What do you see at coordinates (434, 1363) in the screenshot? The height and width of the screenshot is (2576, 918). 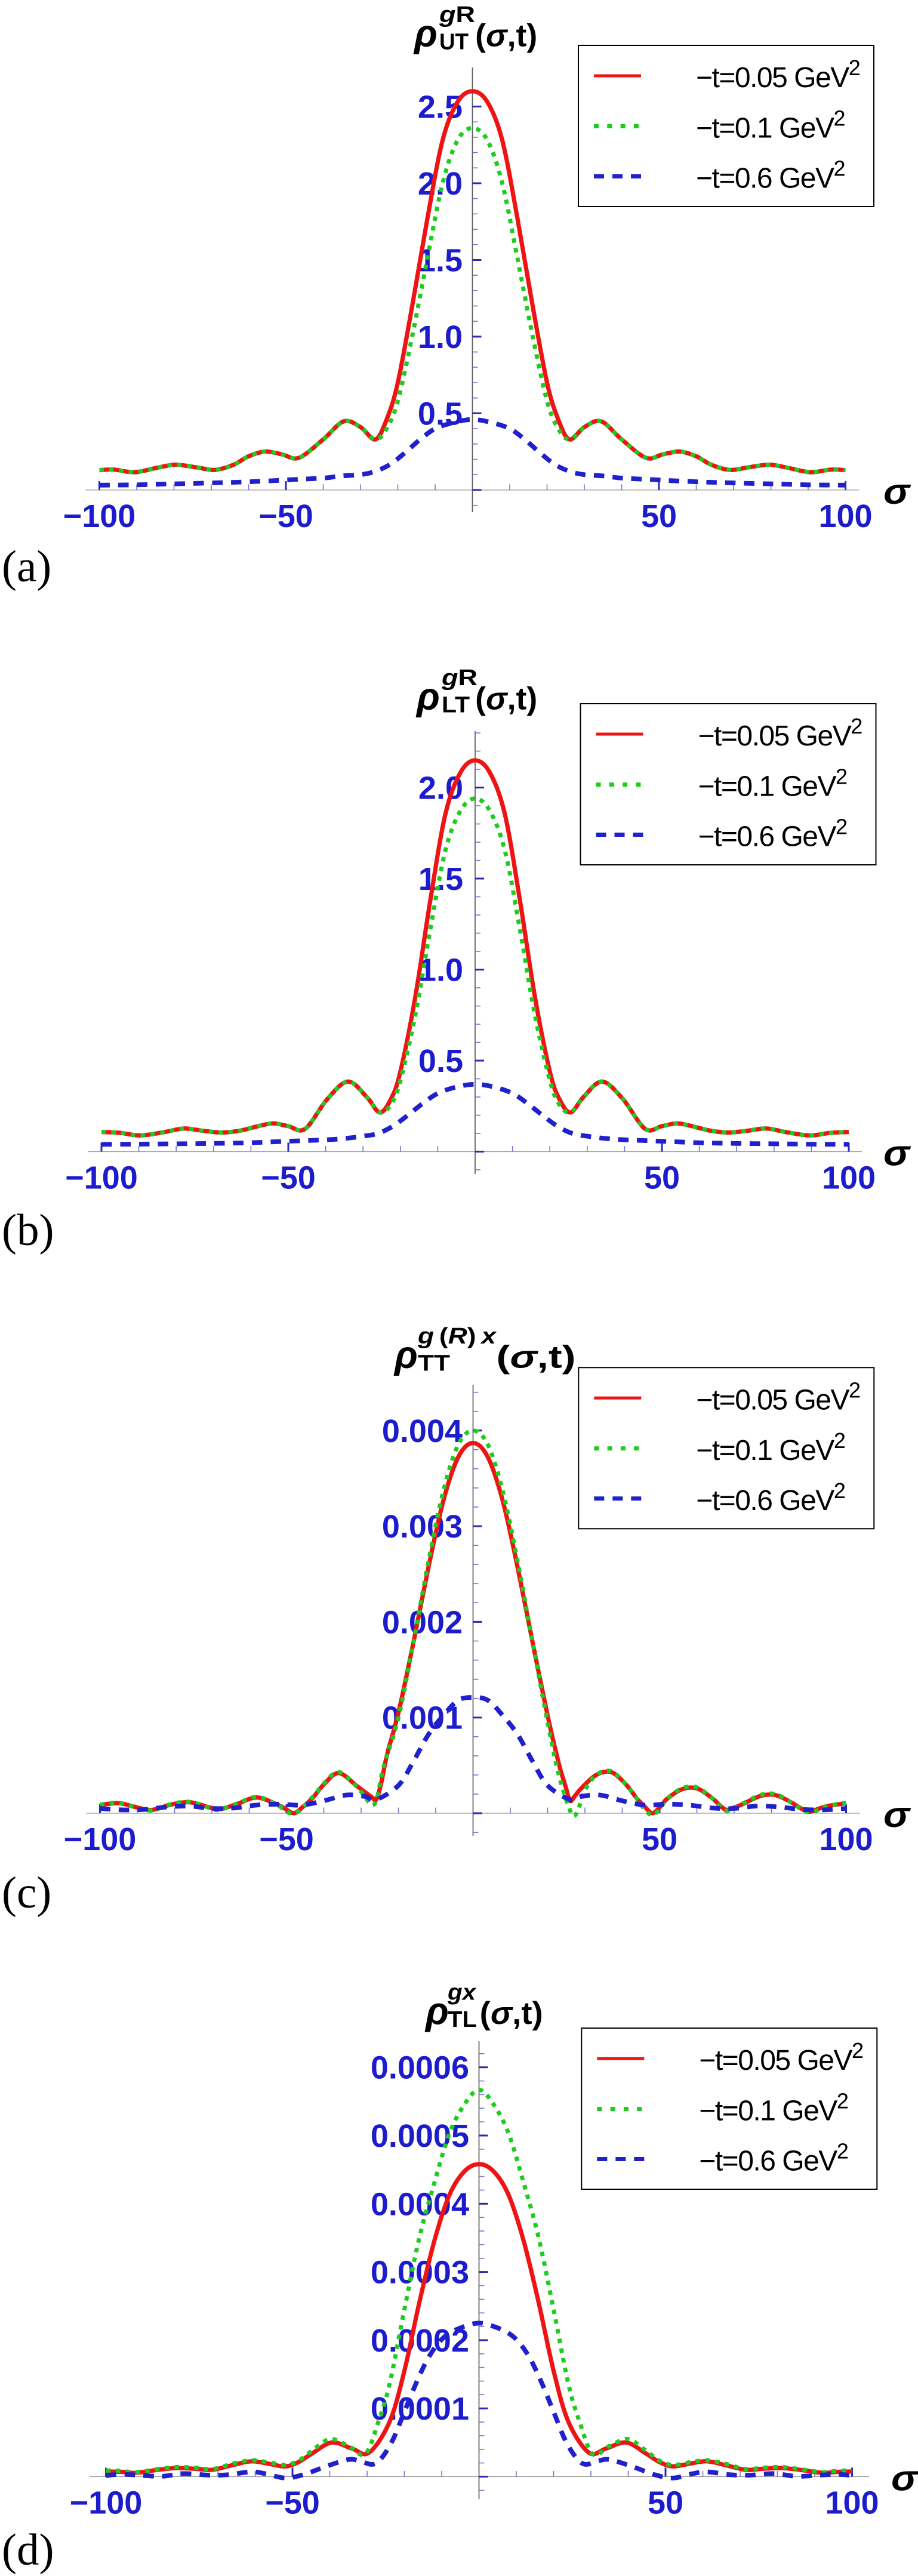 I see `svg-text: TT` at bounding box center [434, 1363].